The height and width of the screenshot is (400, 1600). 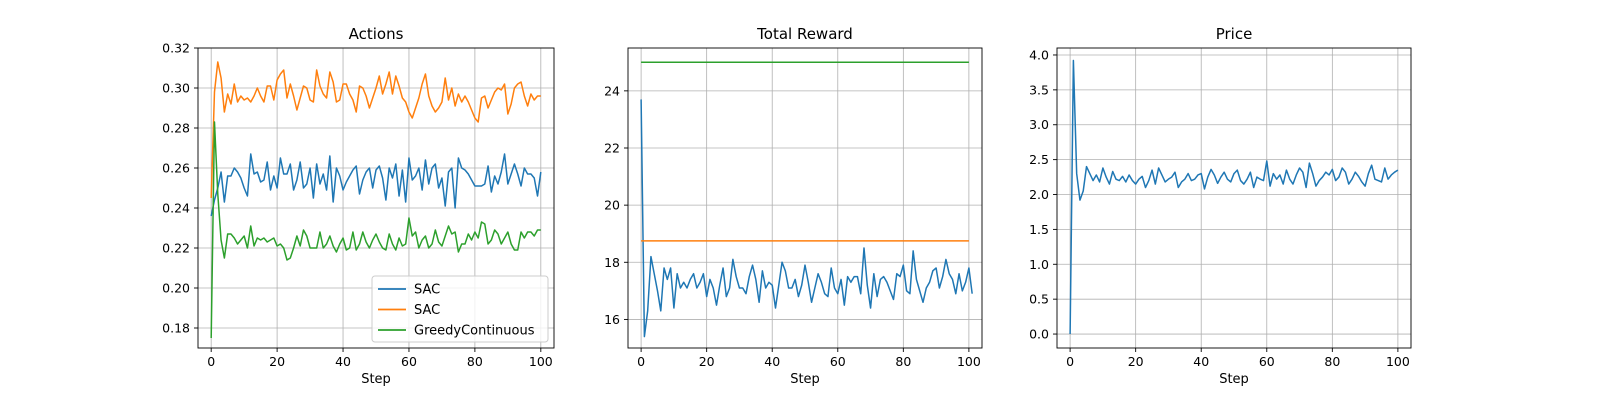 What do you see at coordinates (903, 361) in the screenshot?
I see `total-reward-xtick-label: 80` at bounding box center [903, 361].